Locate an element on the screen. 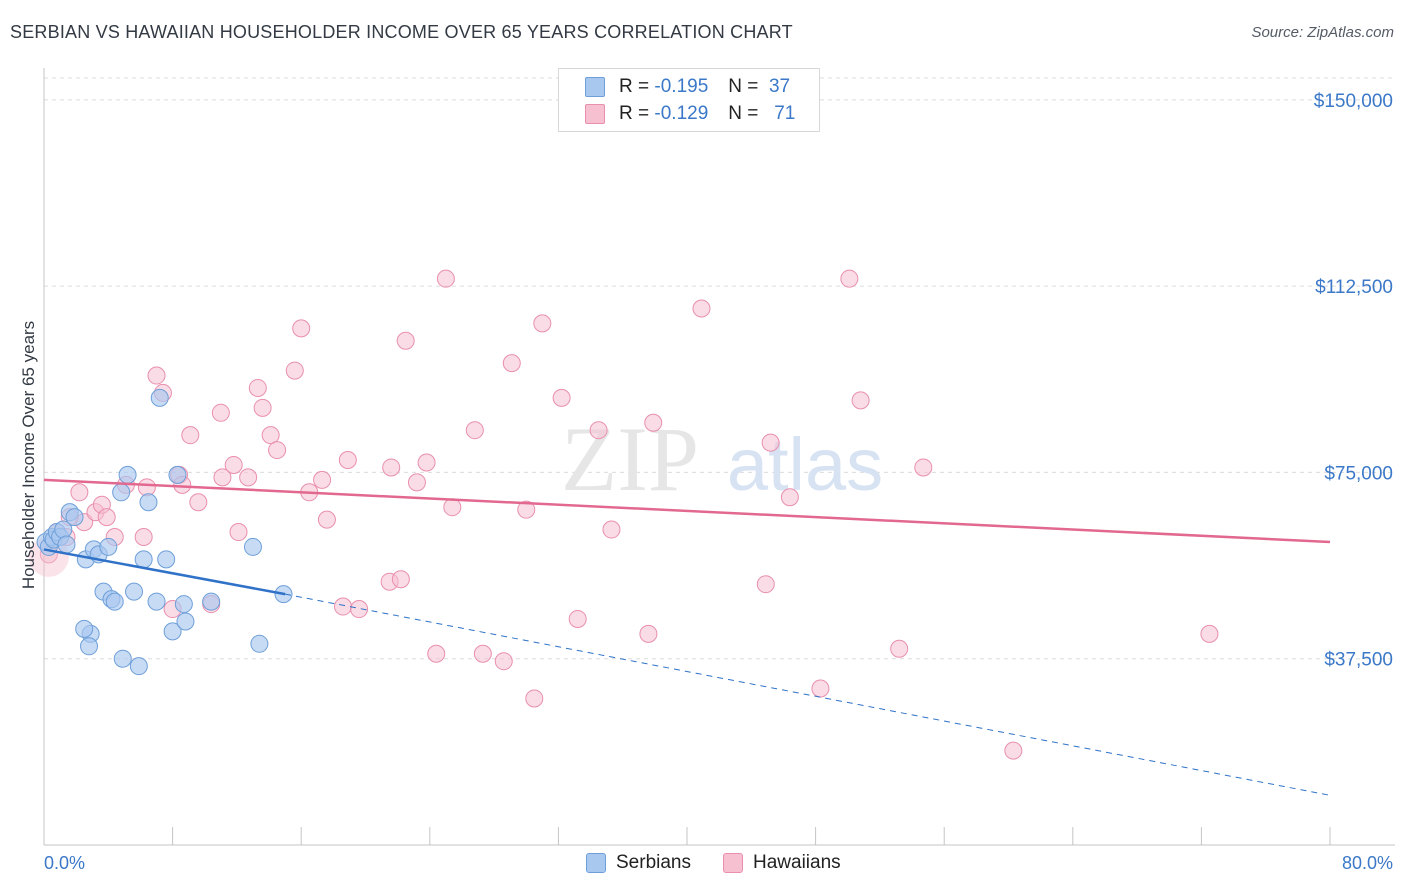 This screenshot has width=1406, height=892. source-label: Source: ZipAtlas.com is located at coordinates (1322, 32).